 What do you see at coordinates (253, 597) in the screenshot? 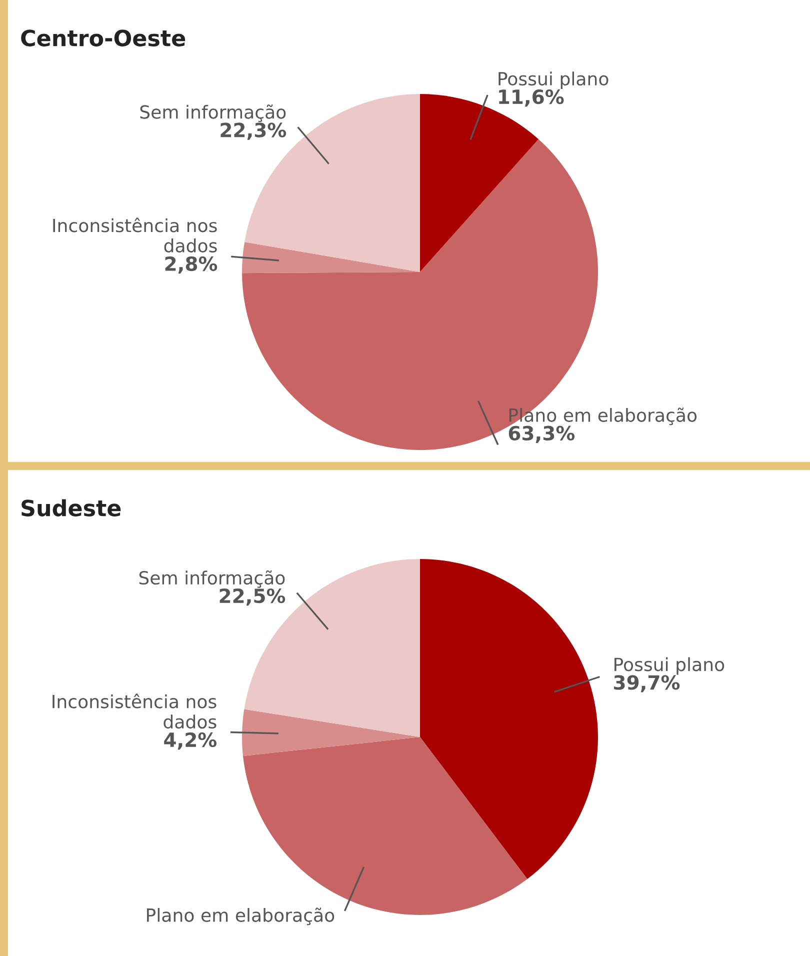
I see `data-label: 22,5%` at bounding box center [253, 597].